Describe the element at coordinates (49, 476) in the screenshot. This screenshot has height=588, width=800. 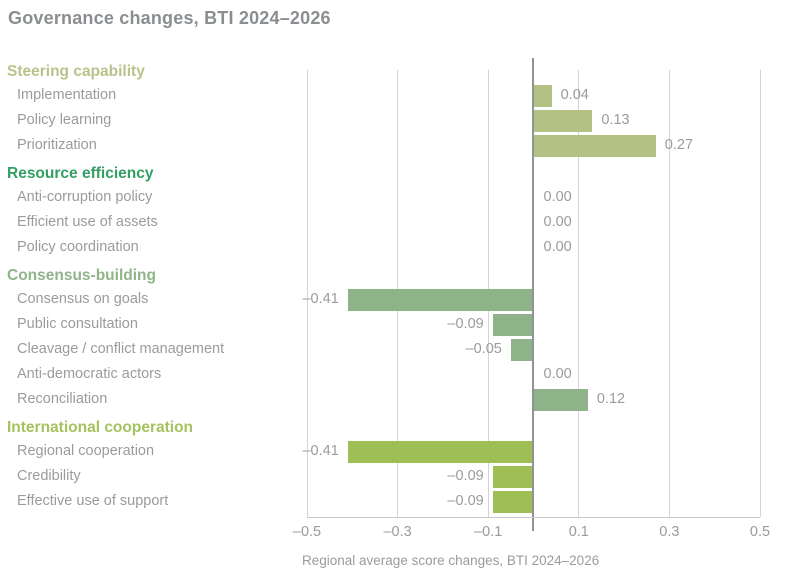
I see `row-label: Credibility` at that location.